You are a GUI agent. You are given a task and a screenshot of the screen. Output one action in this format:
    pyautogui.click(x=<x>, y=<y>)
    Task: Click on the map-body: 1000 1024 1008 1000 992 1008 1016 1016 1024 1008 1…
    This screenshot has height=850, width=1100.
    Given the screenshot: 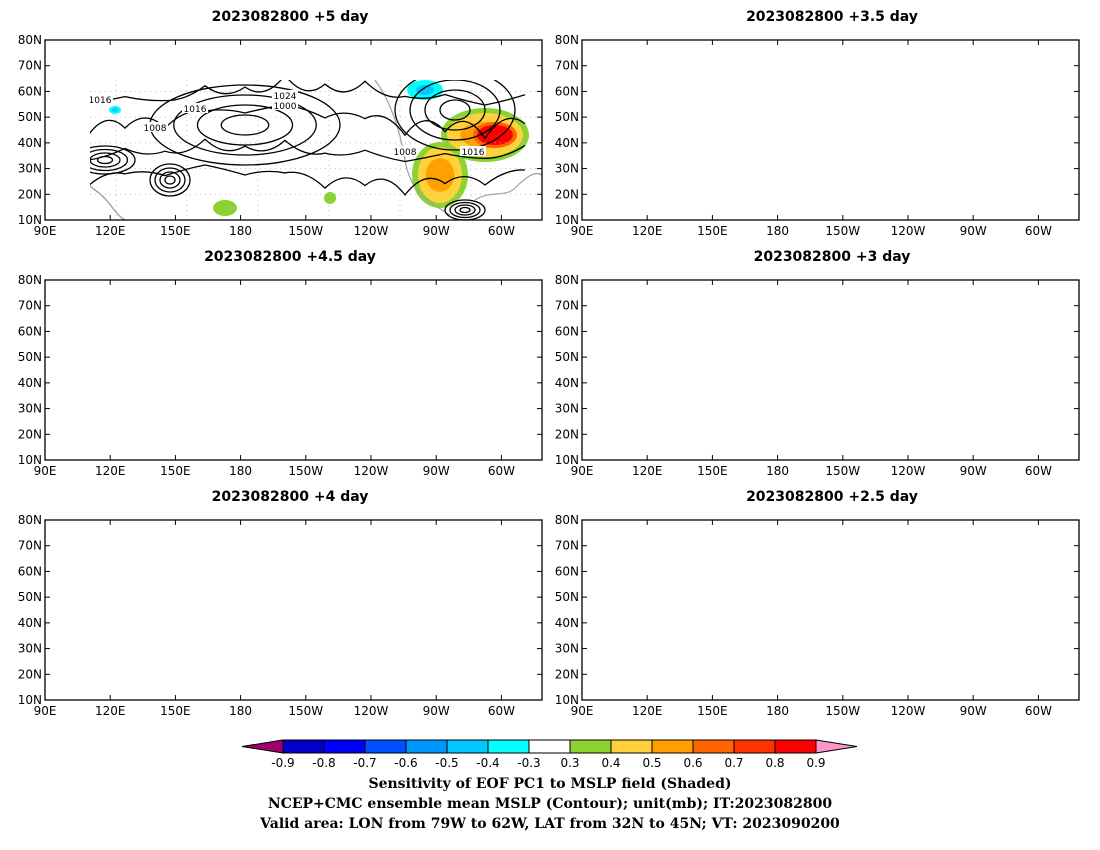 What is the action you would take?
    pyautogui.click(x=287, y=608)
    